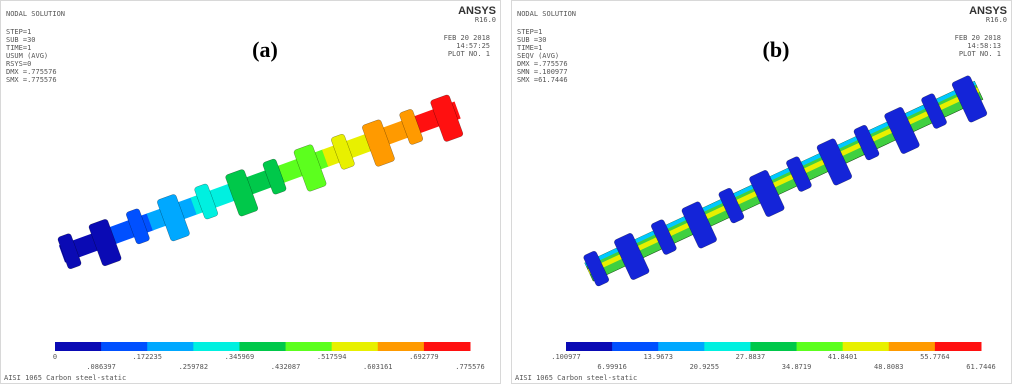 The height and width of the screenshot is (385, 1013). What do you see at coordinates (705, 367) in the screenshot?
I see `legend-value: 20.9255` at bounding box center [705, 367].